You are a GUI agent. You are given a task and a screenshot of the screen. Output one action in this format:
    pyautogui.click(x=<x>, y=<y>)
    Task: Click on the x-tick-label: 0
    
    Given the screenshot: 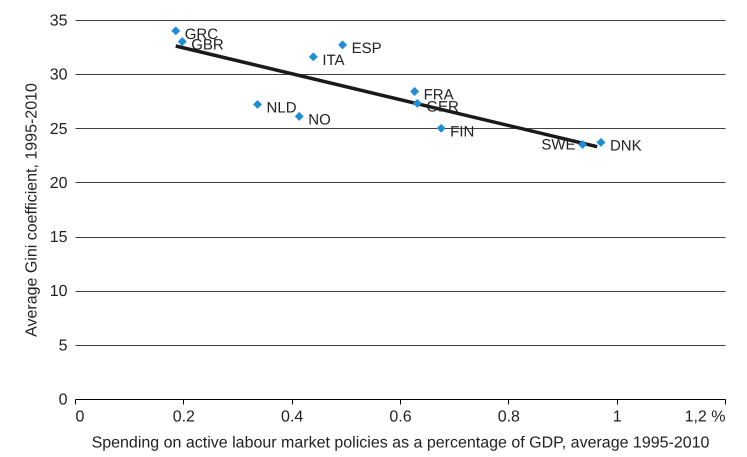 What is the action you would take?
    pyautogui.click(x=80, y=417)
    